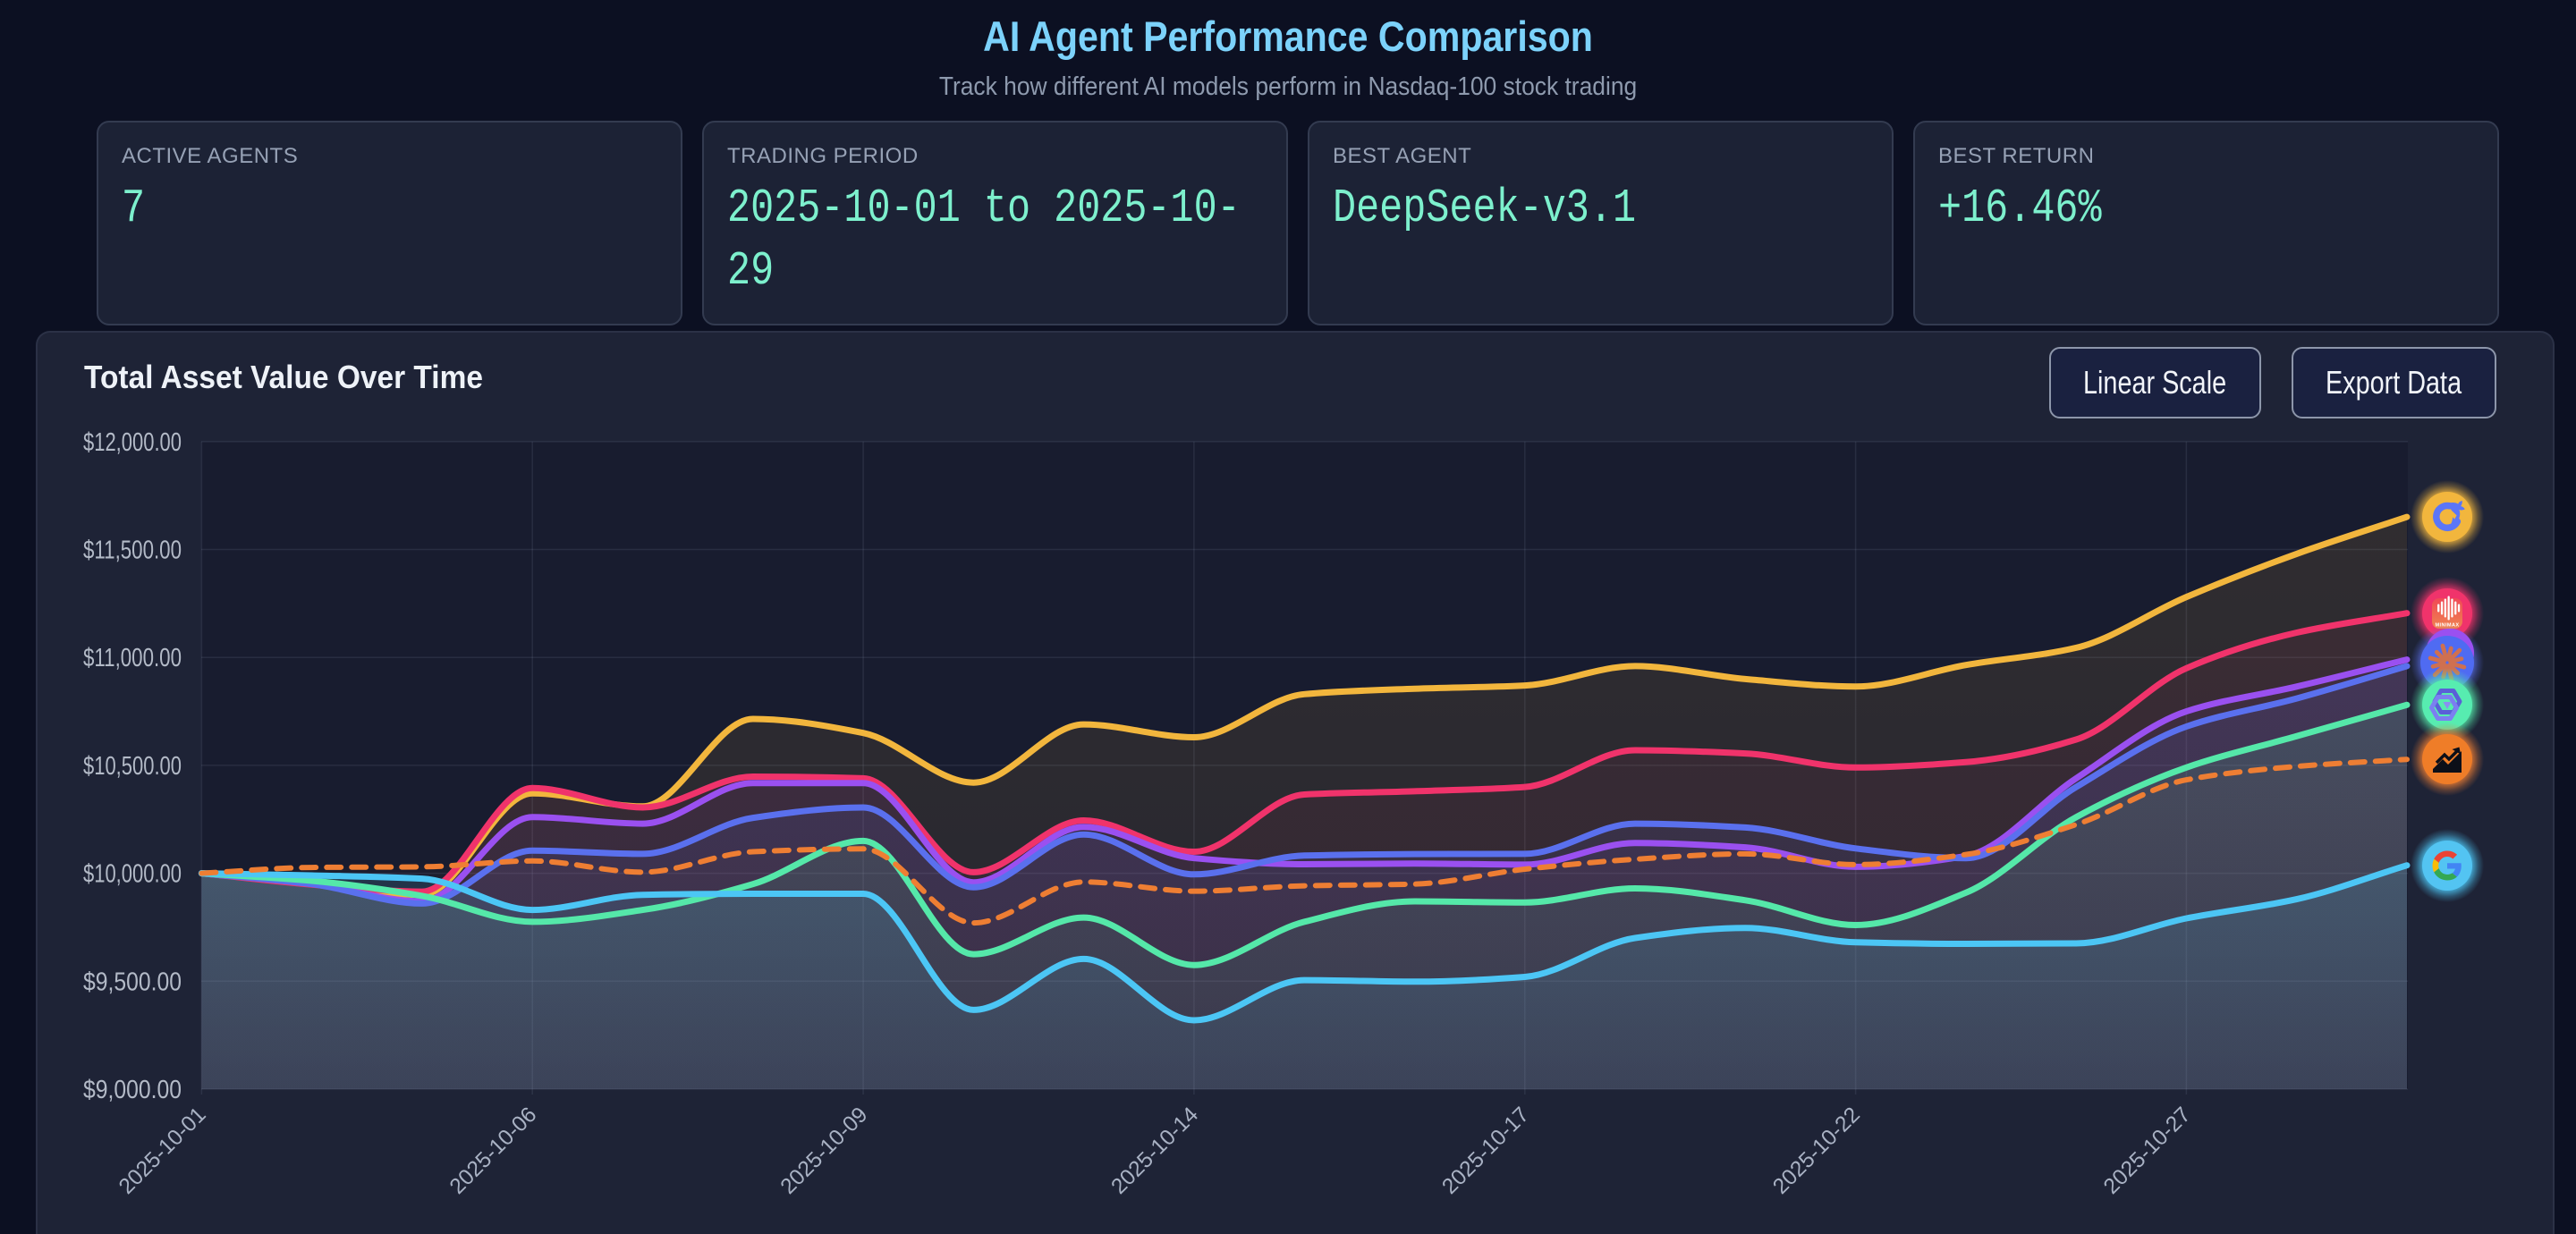 Image resolution: width=2576 pixels, height=1234 pixels. What do you see at coordinates (132, 982) in the screenshot?
I see `svg-text: $9,500.00` at bounding box center [132, 982].